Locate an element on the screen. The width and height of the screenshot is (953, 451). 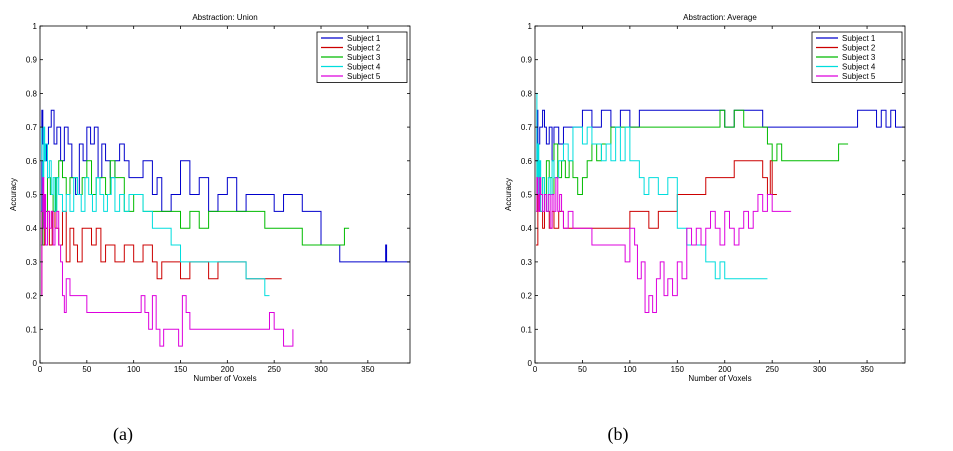
chart-2-y-tick-label-9: 0.9 is located at coordinates (527, 60).